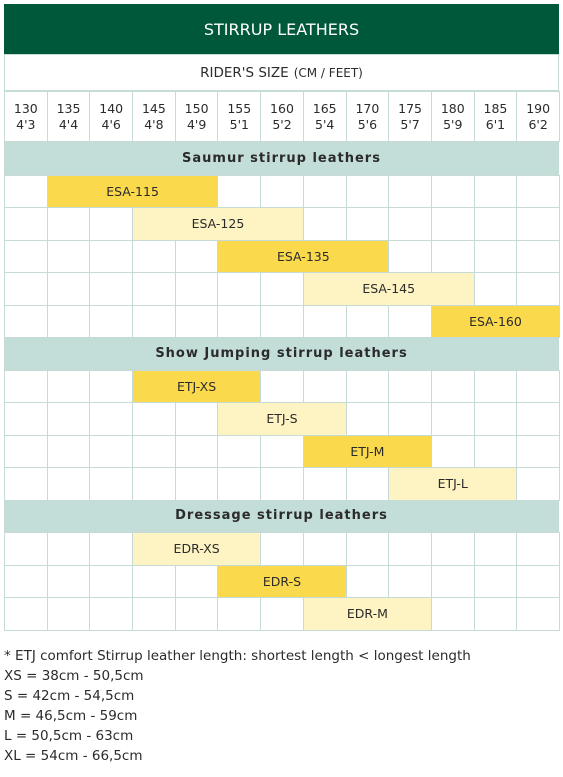  Describe the element at coordinates (538, 108) in the screenshot. I see `size-cm: 190` at that location.